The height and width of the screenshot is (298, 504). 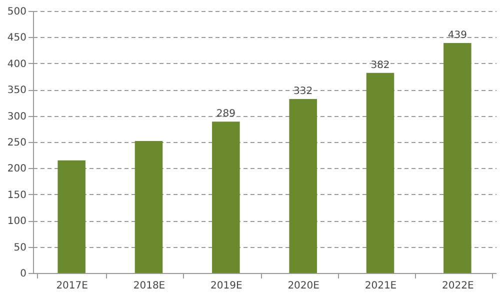 I want to click on y-tick-label: 200, so click(x=16, y=169).